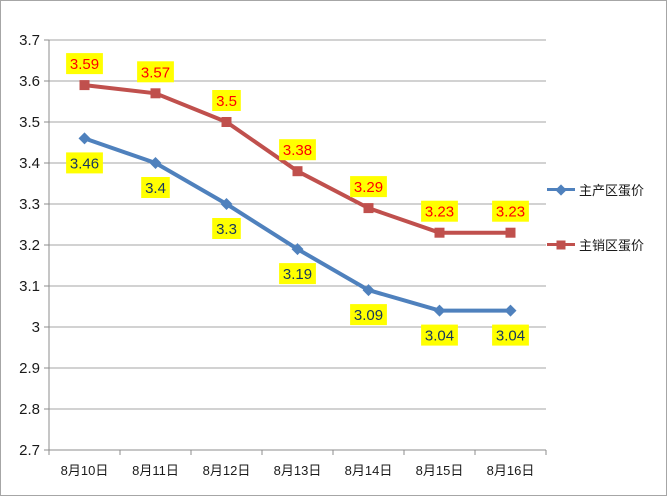 This screenshot has width=667, height=496. I want to click on x-tick-label: 8月14日, so click(369, 470).